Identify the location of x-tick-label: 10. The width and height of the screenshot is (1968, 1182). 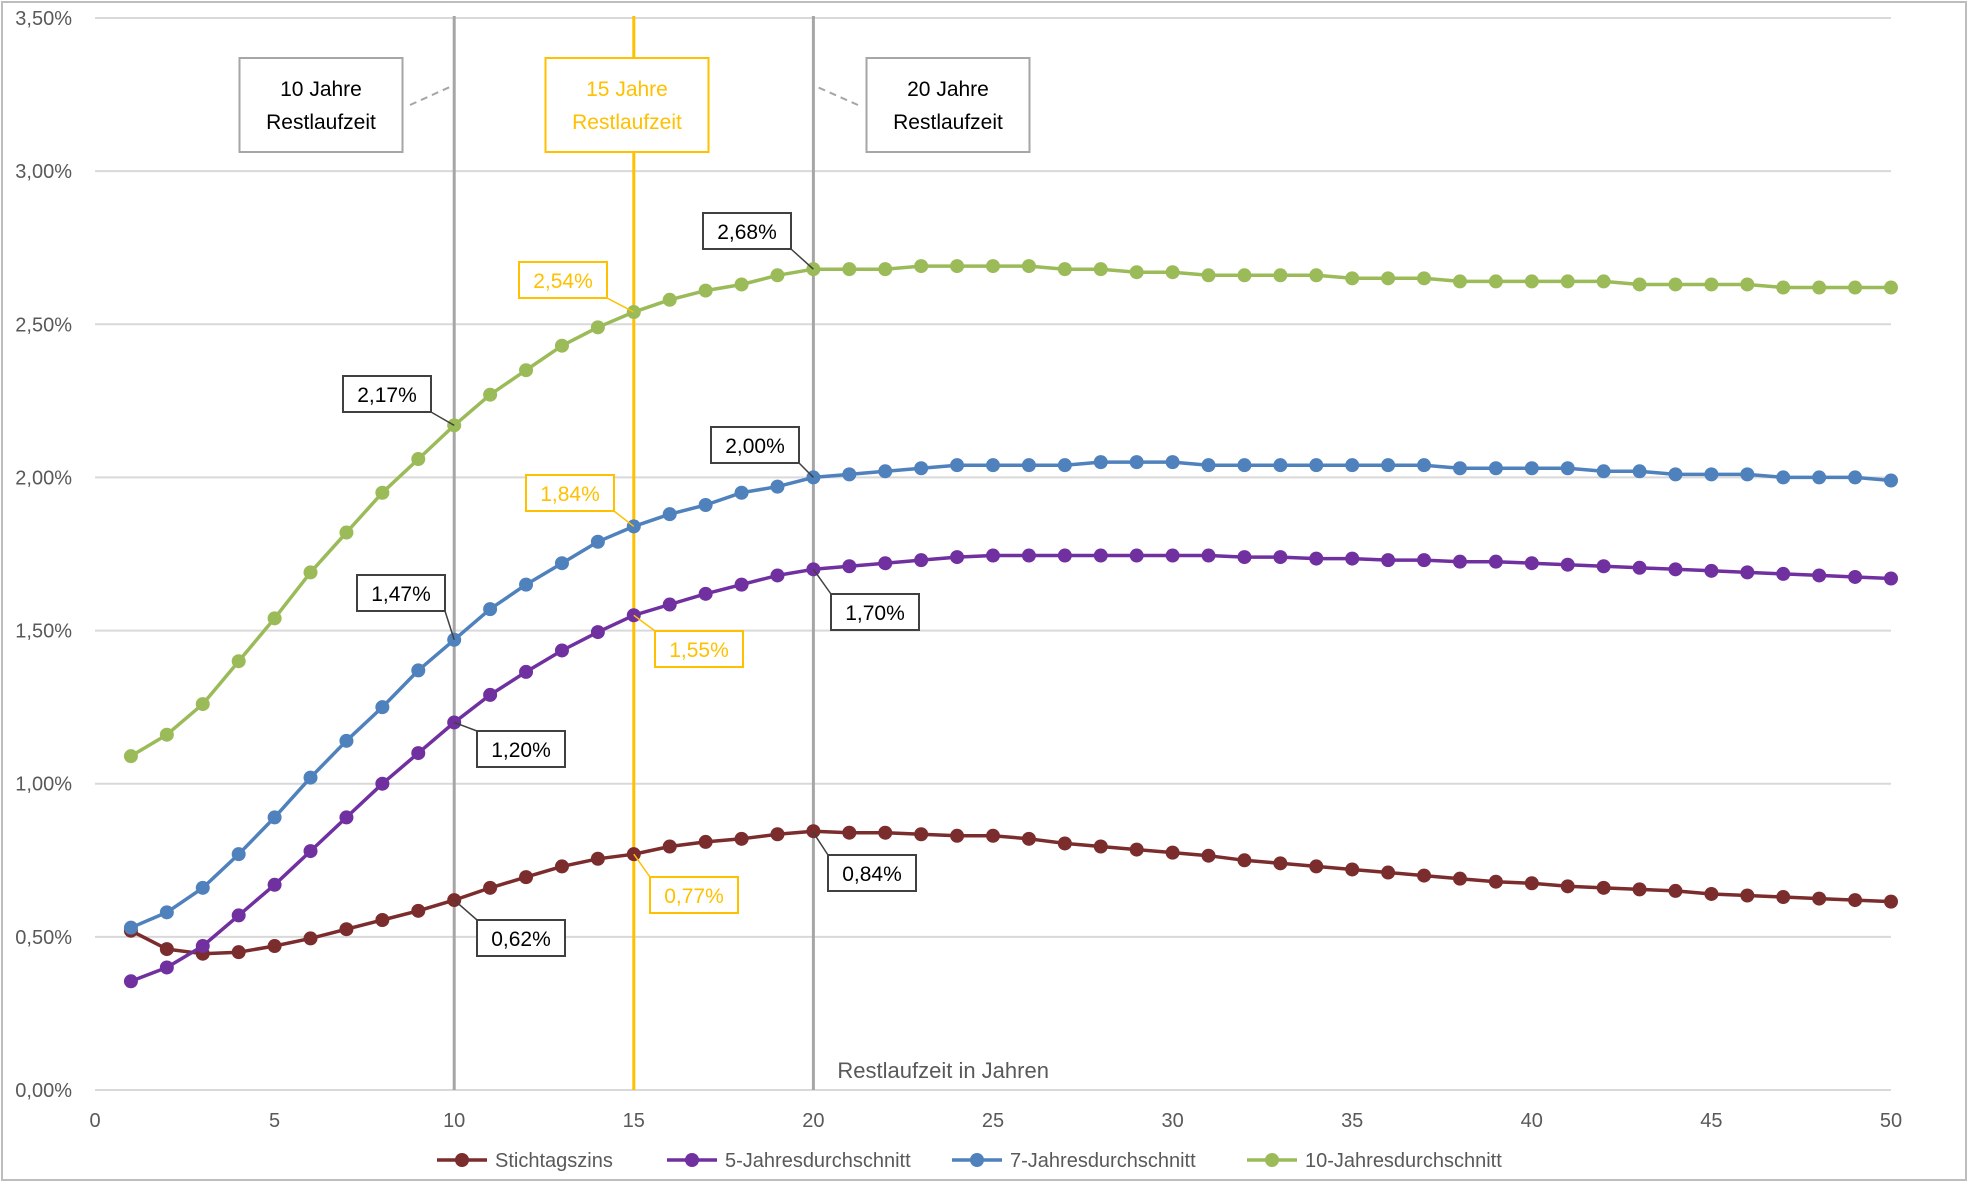
(454, 1121).